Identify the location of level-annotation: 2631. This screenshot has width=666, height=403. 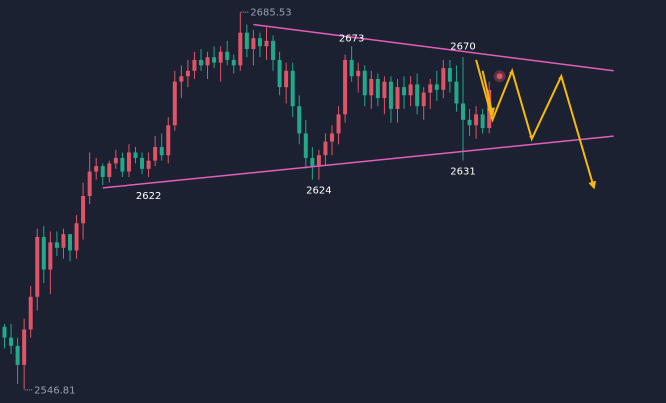
(462, 172).